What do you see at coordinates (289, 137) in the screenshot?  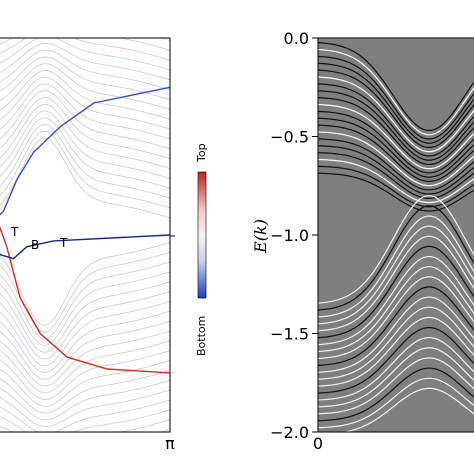 I see `y-tick-label: −0.5` at bounding box center [289, 137].